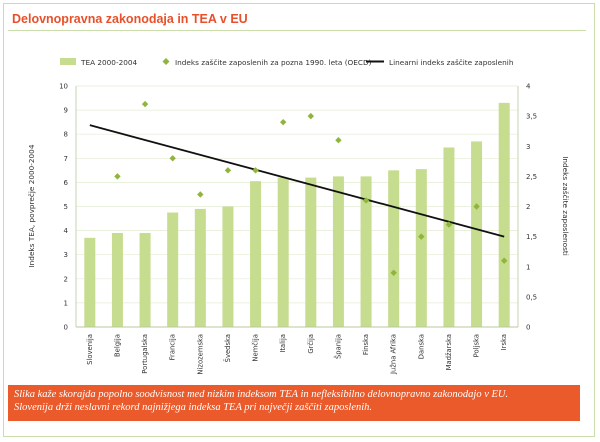 This screenshot has width=600, height=442. What do you see at coordinates (31, 205) in the screenshot?
I see `y-axis-left-label: Indeks TEA, povprečje 2000-2004` at bounding box center [31, 205].